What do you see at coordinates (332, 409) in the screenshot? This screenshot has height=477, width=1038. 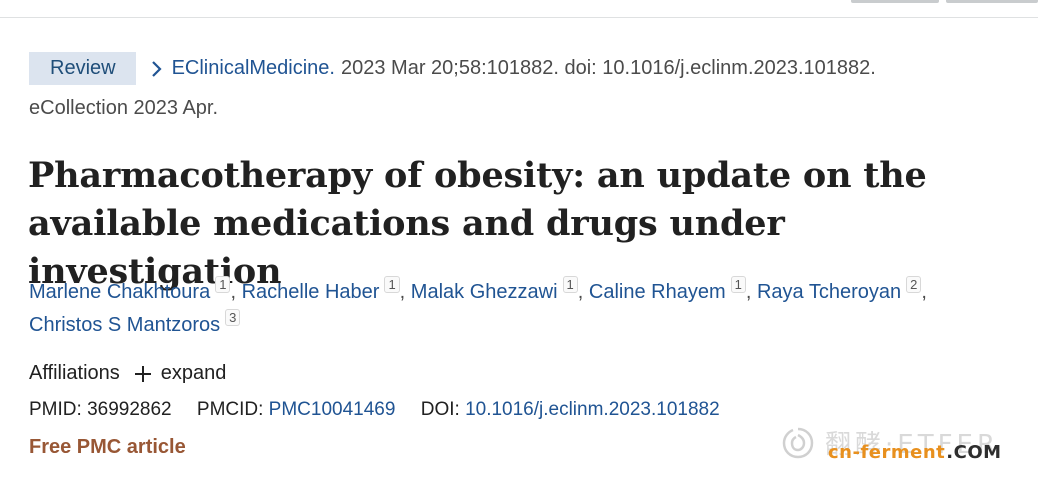 I see `pmcid-link: PMC10041469` at bounding box center [332, 409].